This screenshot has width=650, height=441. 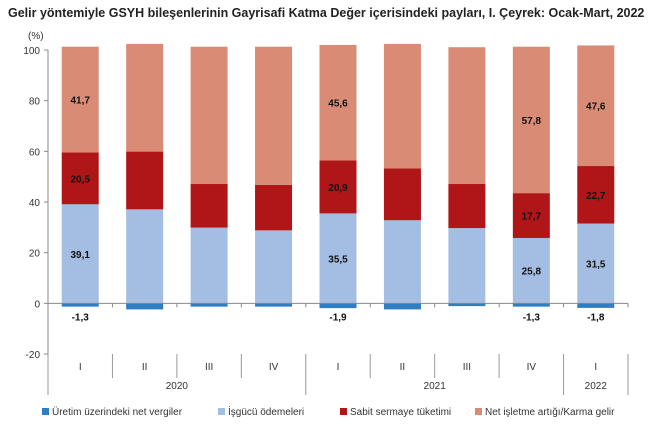 I want to click on data-label: 35,5, so click(x=338, y=259).